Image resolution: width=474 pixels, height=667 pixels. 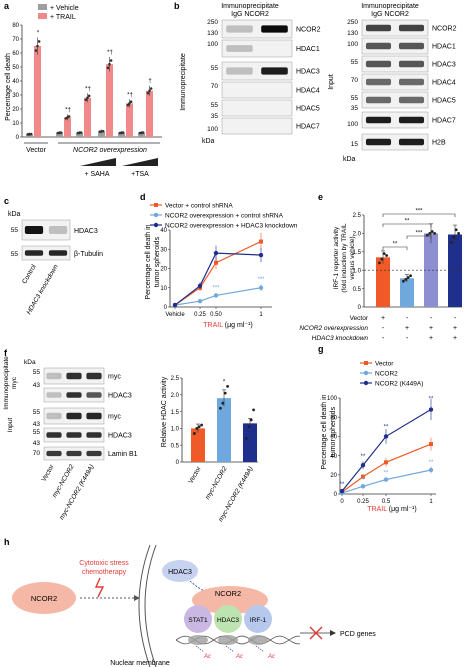 What do you see at coordinates (363, 502) in the screenshot?
I see `panel-g-xtick-label: 0.25` at bounding box center [363, 502].